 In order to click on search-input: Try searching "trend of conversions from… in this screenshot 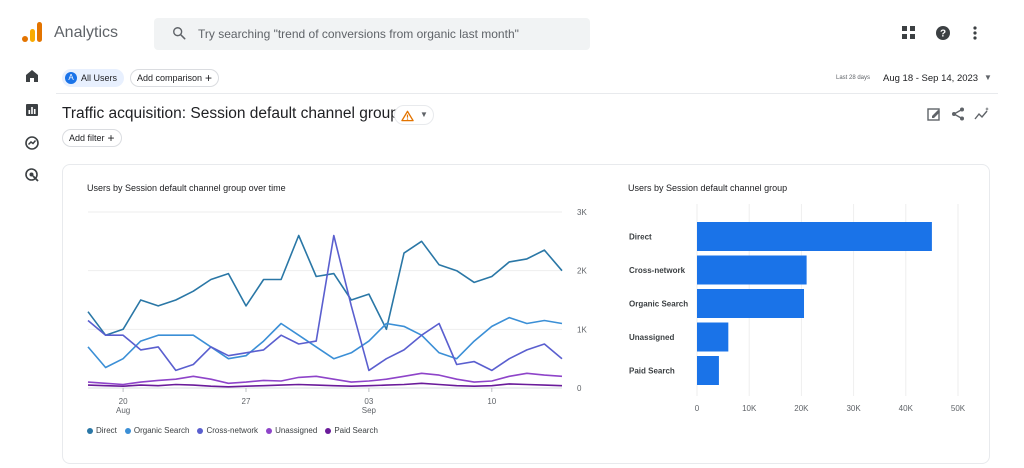, I will do `click(372, 34)`.